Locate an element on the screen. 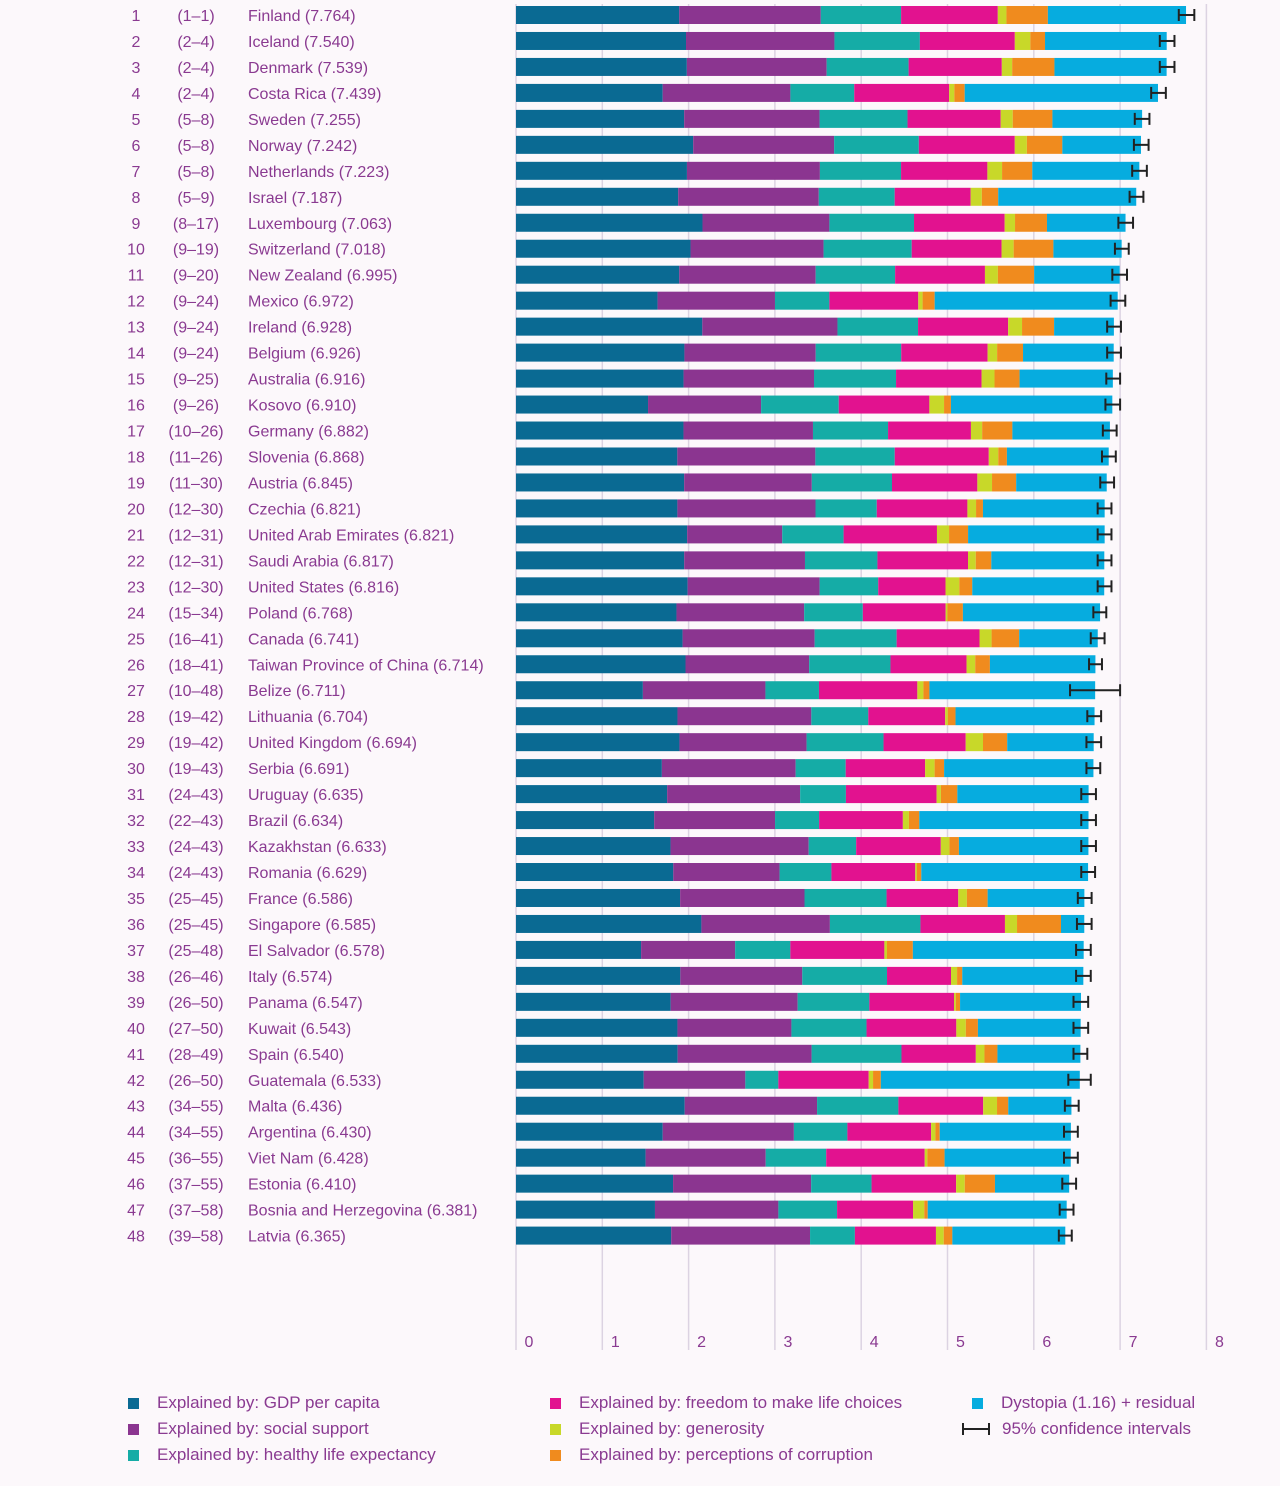 This screenshot has height=1486, width=1280. row-country-label: Mexico (6.972) is located at coordinates (301, 302).